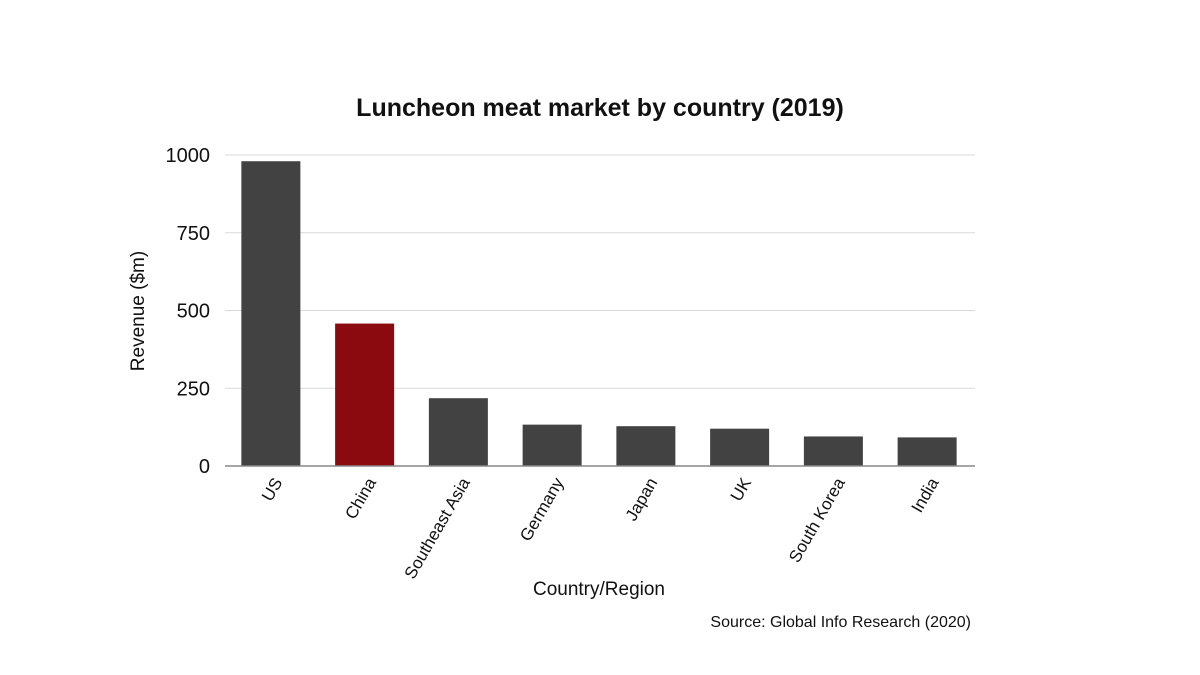 The width and height of the screenshot is (1200, 675). Describe the element at coordinates (458, 432) in the screenshot. I see `bar-southeast-asia` at that location.